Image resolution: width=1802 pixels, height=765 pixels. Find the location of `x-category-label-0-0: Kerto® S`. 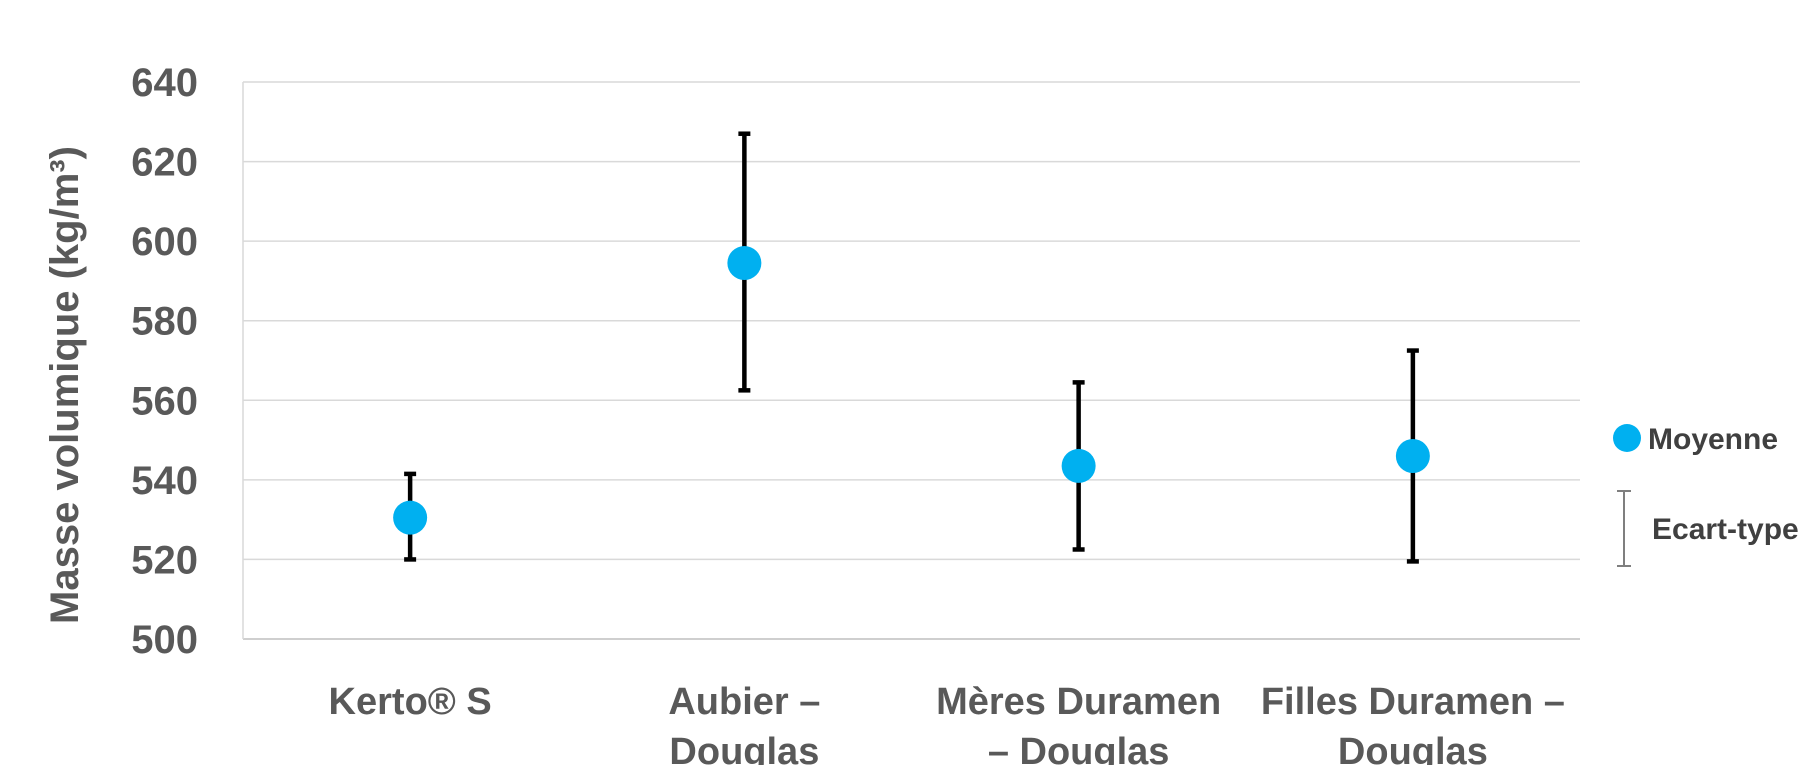

x-category-label-0-0: Kerto® S is located at coordinates (410, 702).